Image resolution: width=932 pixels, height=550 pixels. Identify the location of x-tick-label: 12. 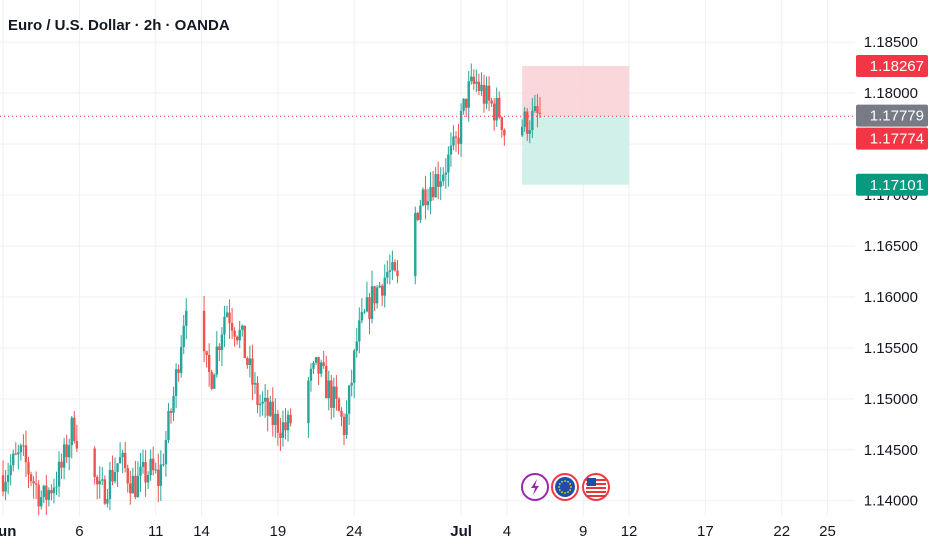
(629, 531).